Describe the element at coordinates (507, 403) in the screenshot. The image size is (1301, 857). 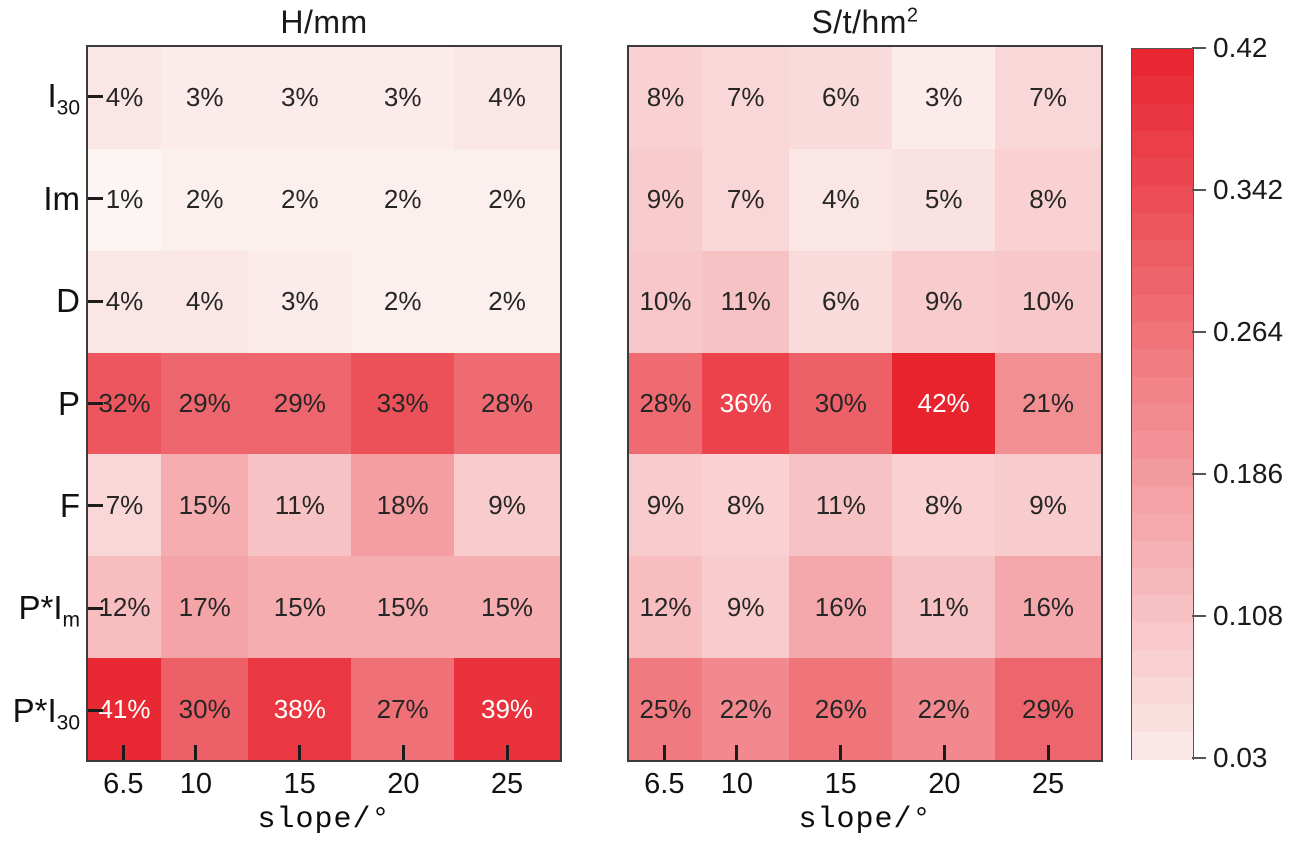
I see `heatmap-cell: 28%` at that location.